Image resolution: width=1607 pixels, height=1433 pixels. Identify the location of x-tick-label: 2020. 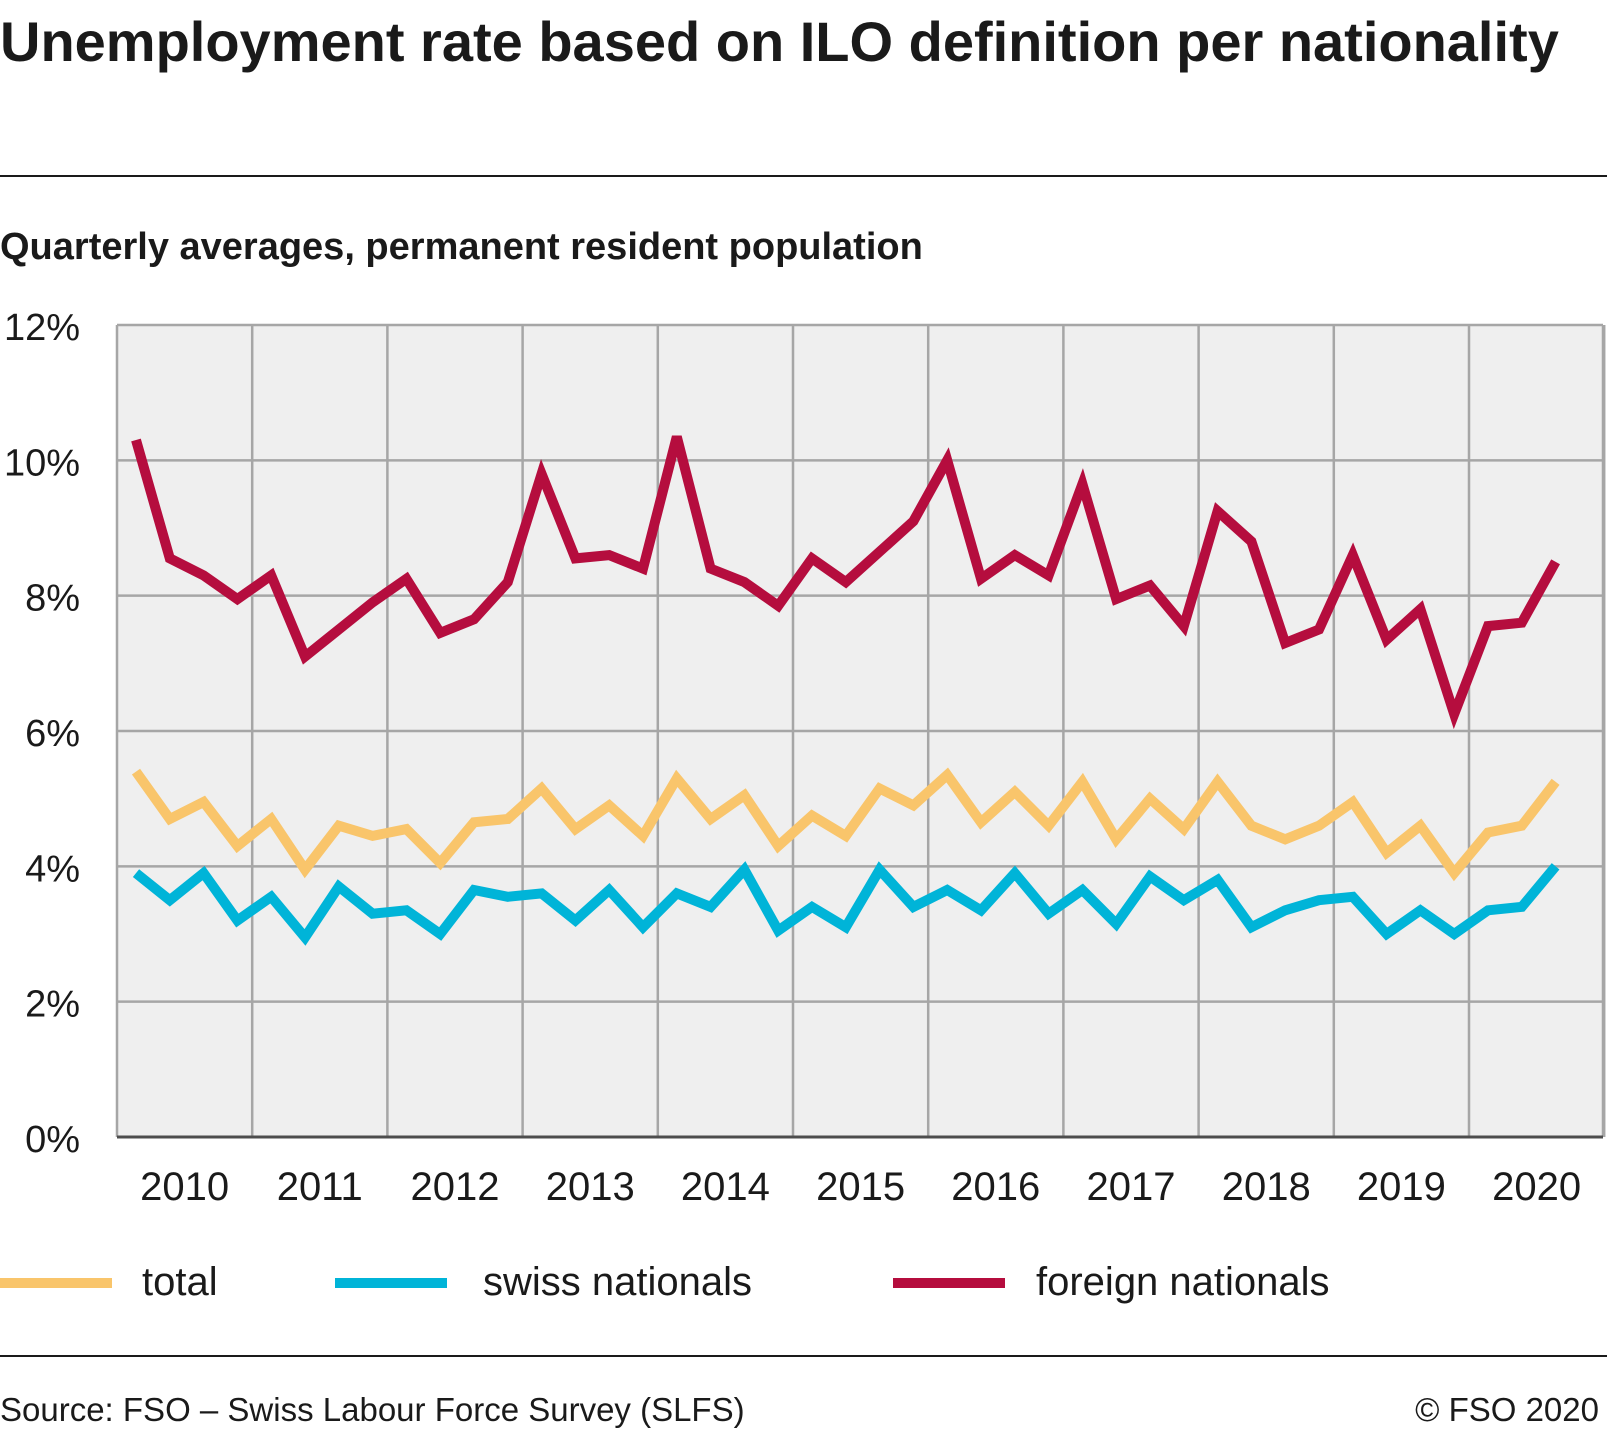
(1536, 1187).